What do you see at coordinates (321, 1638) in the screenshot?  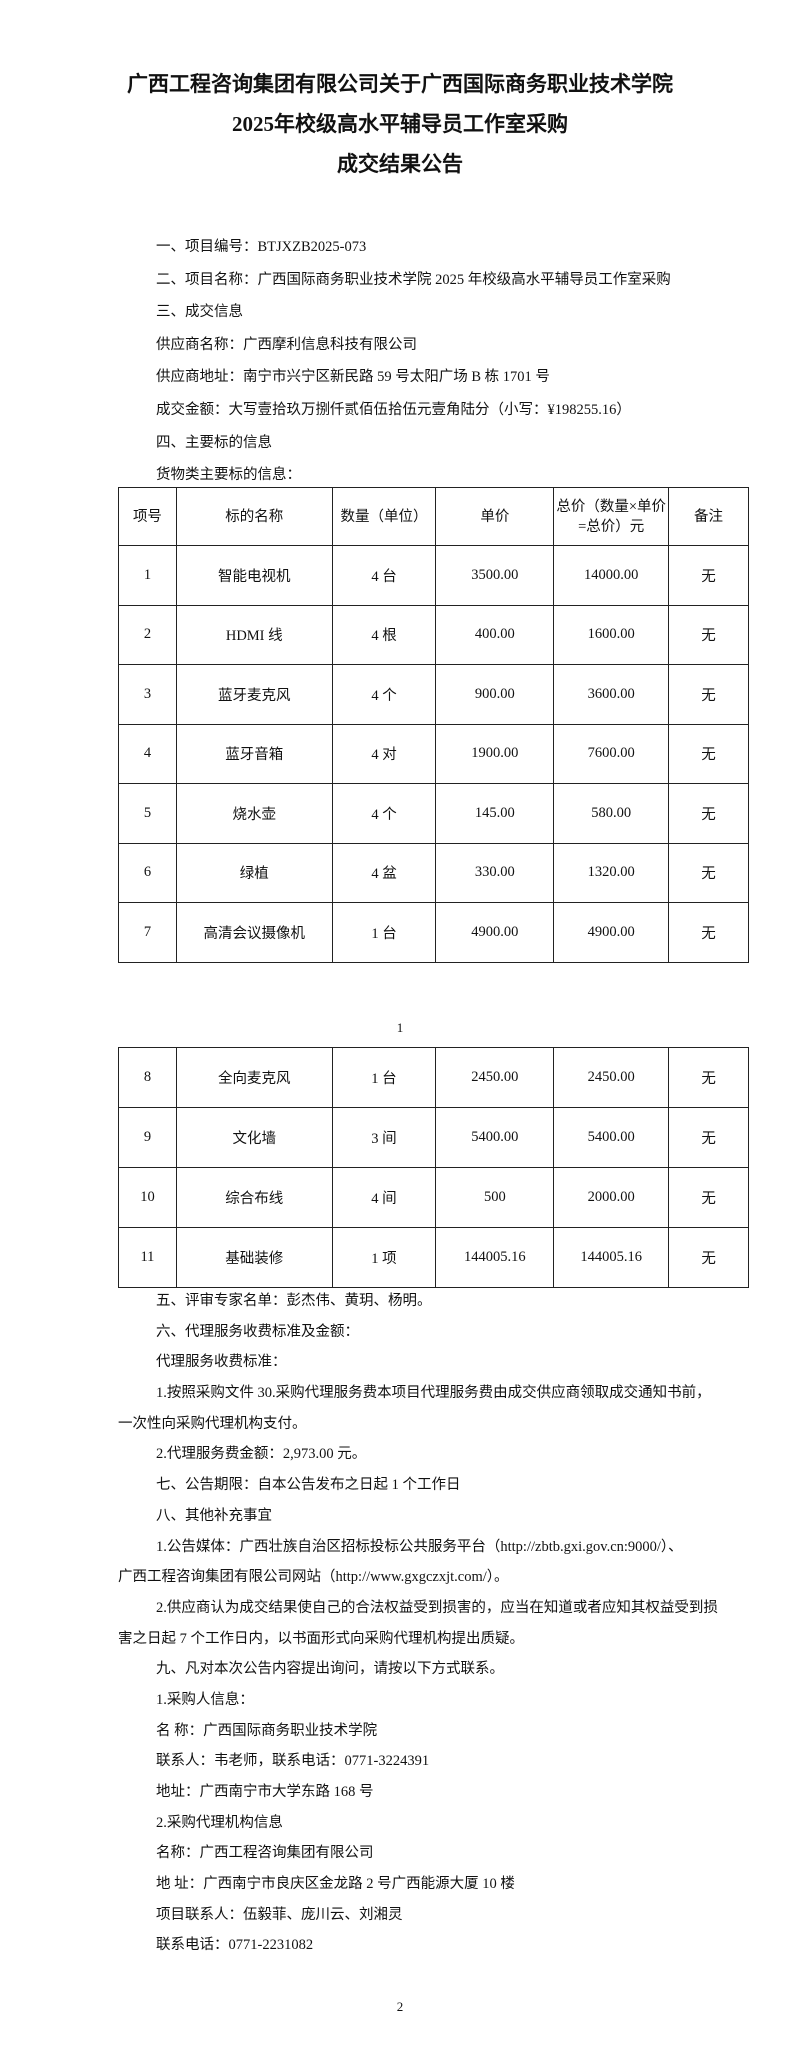 I see `paragraph-line: 害之日起 7 个工作日内，以书面形式向采购代理机构提出质疑。` at bounding box center [321, 1638].